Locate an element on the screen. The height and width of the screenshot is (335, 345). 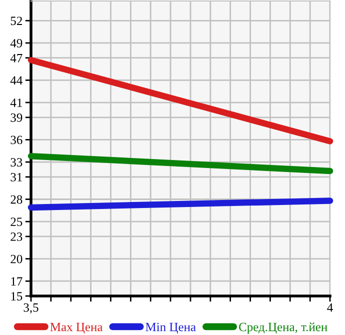
y-tick-label: 44 is located at coordinates (16, 80).